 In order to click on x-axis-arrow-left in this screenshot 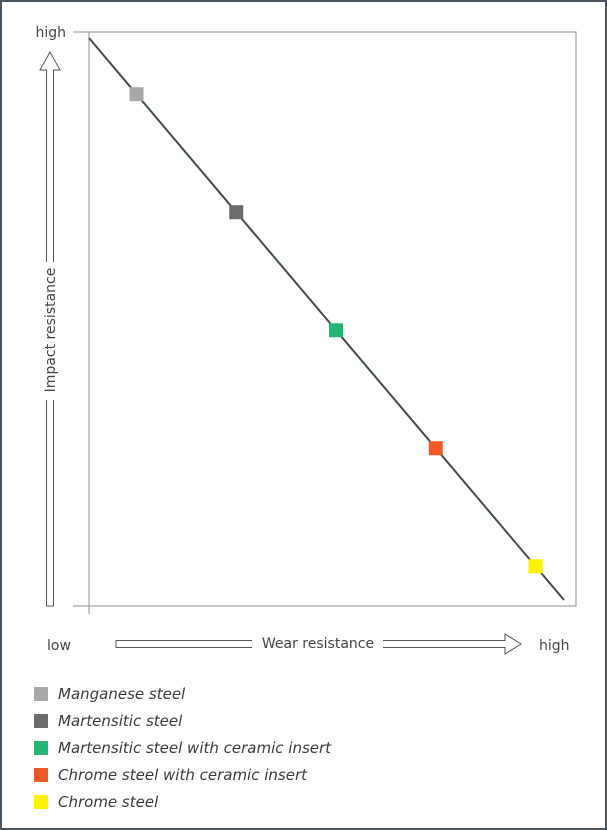, I will do `click(183, 644)`.